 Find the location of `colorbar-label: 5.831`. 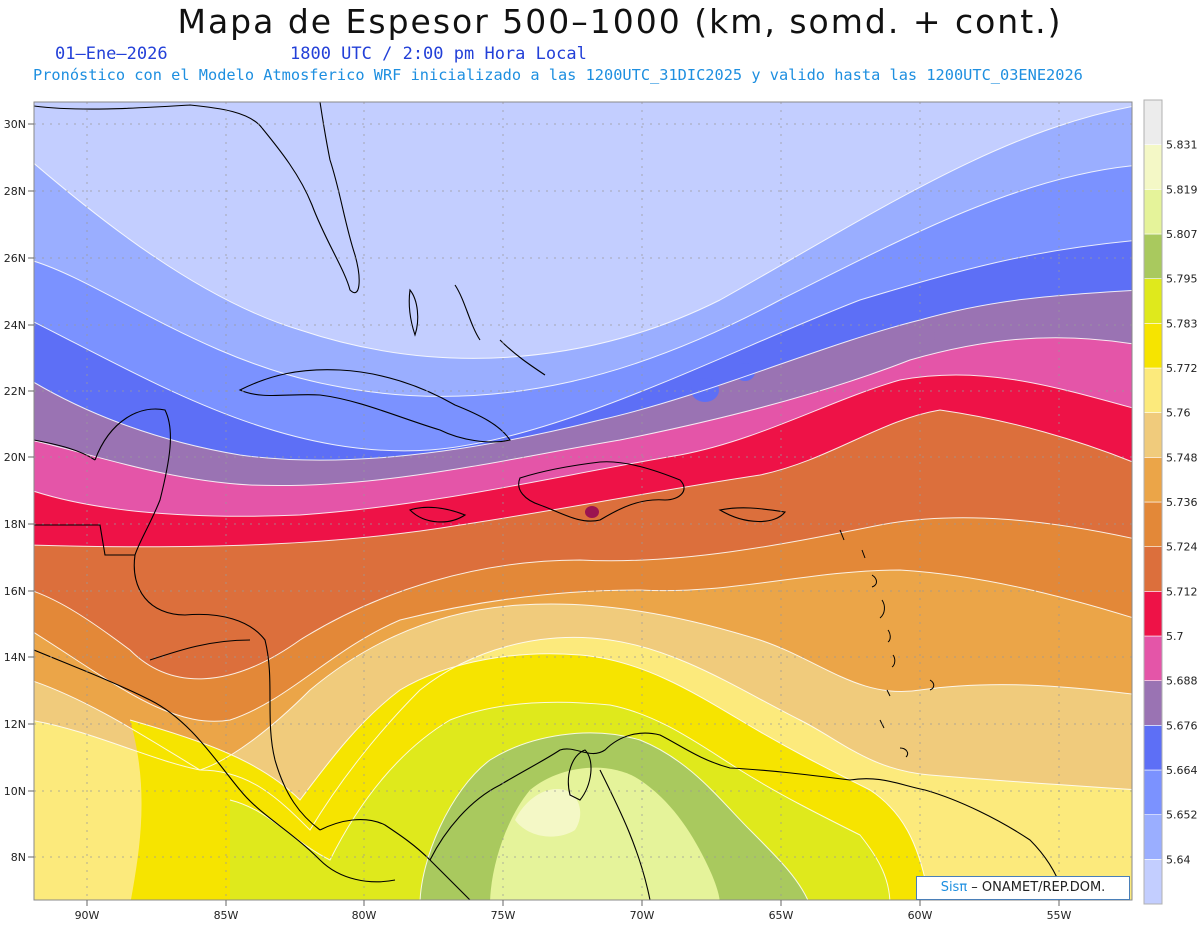

colorbar-label: 5.831 is located at coordinates (1182, 145).